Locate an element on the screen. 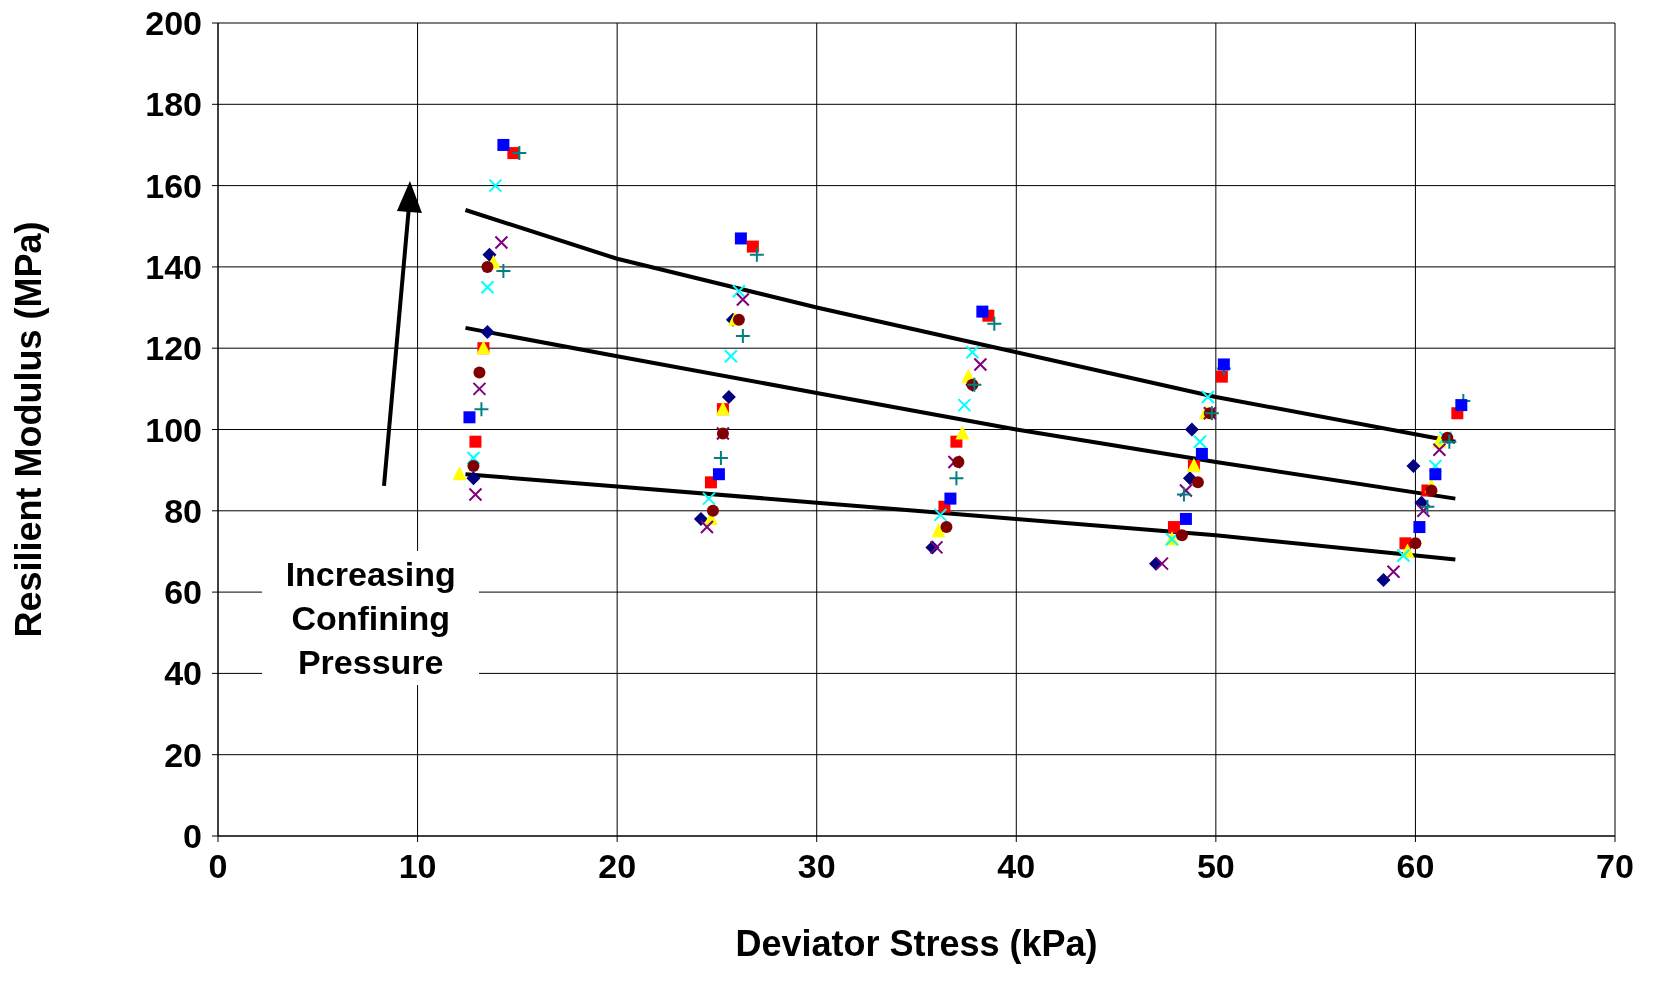 This screenshot has height=994, width=1663. y-tick-label: 80 is located at coordinates (183, 510).